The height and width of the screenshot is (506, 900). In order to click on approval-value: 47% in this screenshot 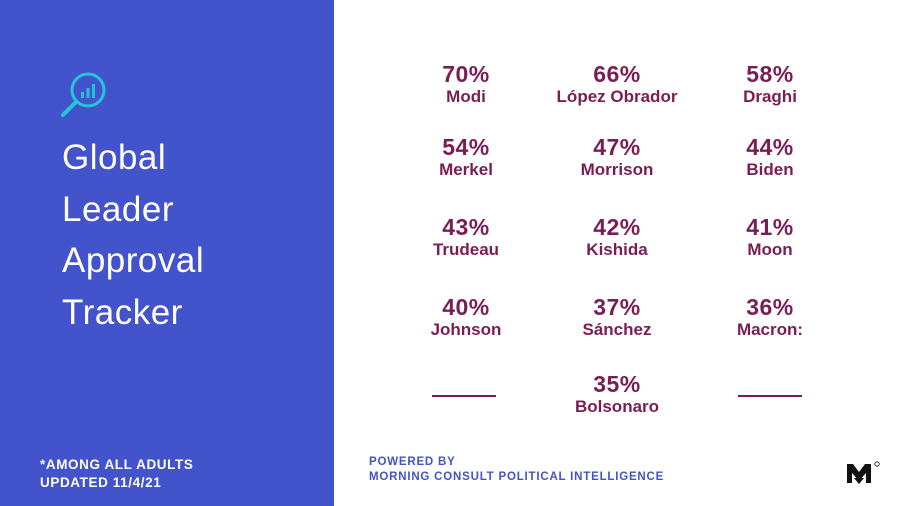, I will do `click(617, 147)`.